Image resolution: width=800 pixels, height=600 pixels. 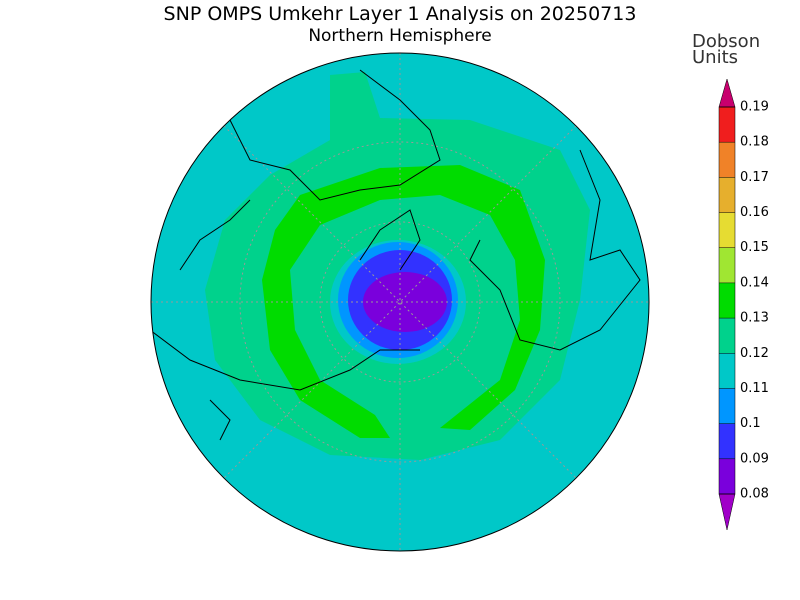 What do you see at coordinates (754, 353) in the screenshot?
I see `colorbar-tick-label: 0.12` at bounding box center [754, 353].